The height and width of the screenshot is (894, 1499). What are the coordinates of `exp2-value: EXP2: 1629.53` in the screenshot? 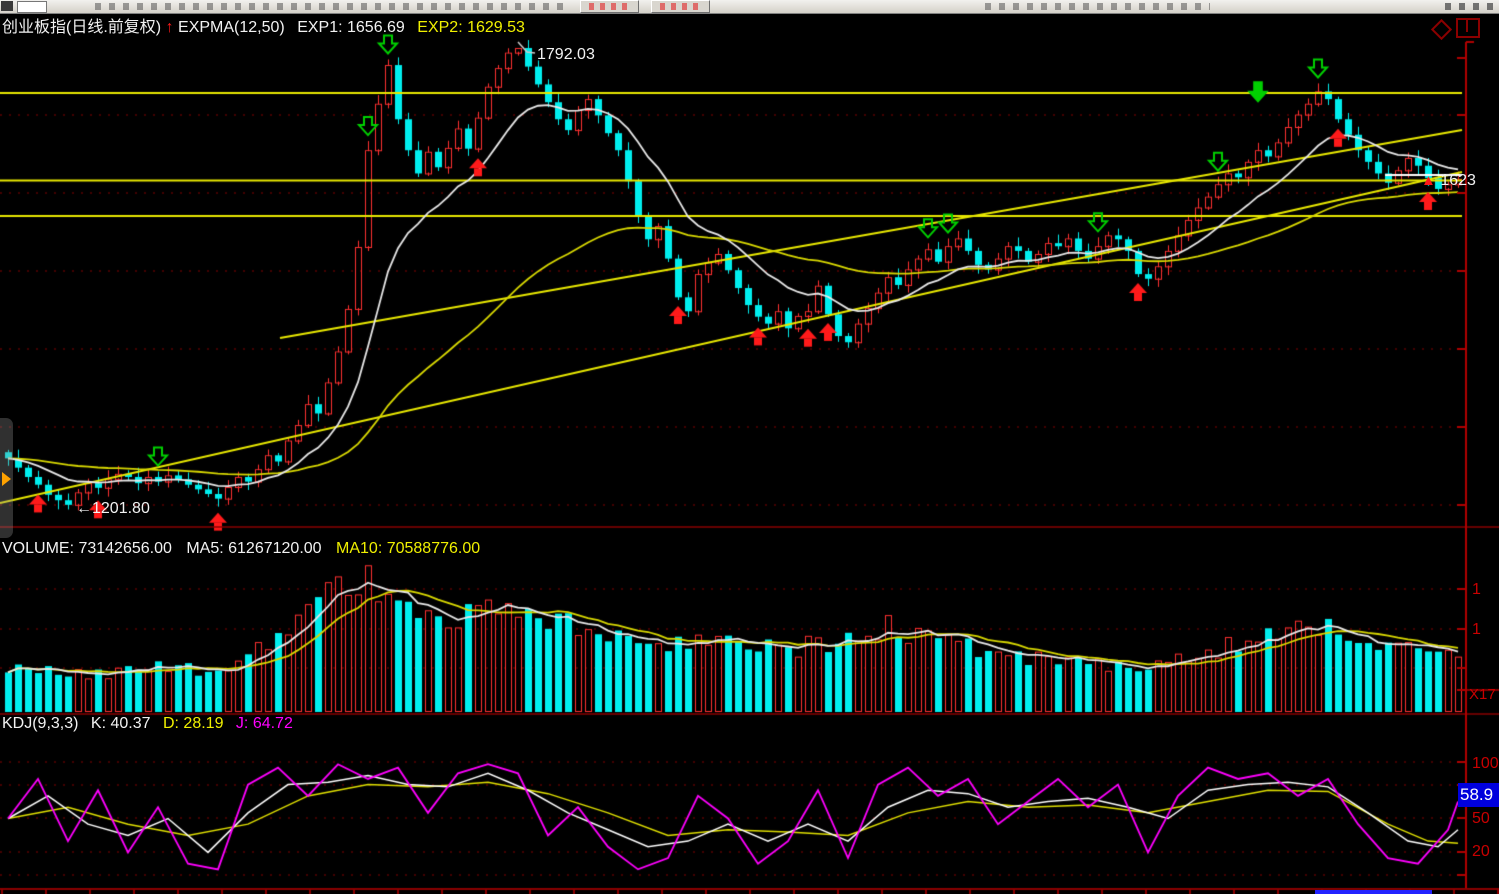 It's located at (471, 27).